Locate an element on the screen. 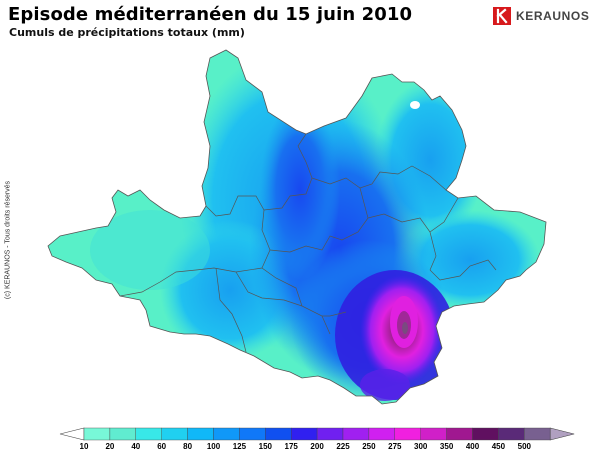 This screenshot has height=454, width=600. legend-label: 20 is located at coordinates (110, 446).